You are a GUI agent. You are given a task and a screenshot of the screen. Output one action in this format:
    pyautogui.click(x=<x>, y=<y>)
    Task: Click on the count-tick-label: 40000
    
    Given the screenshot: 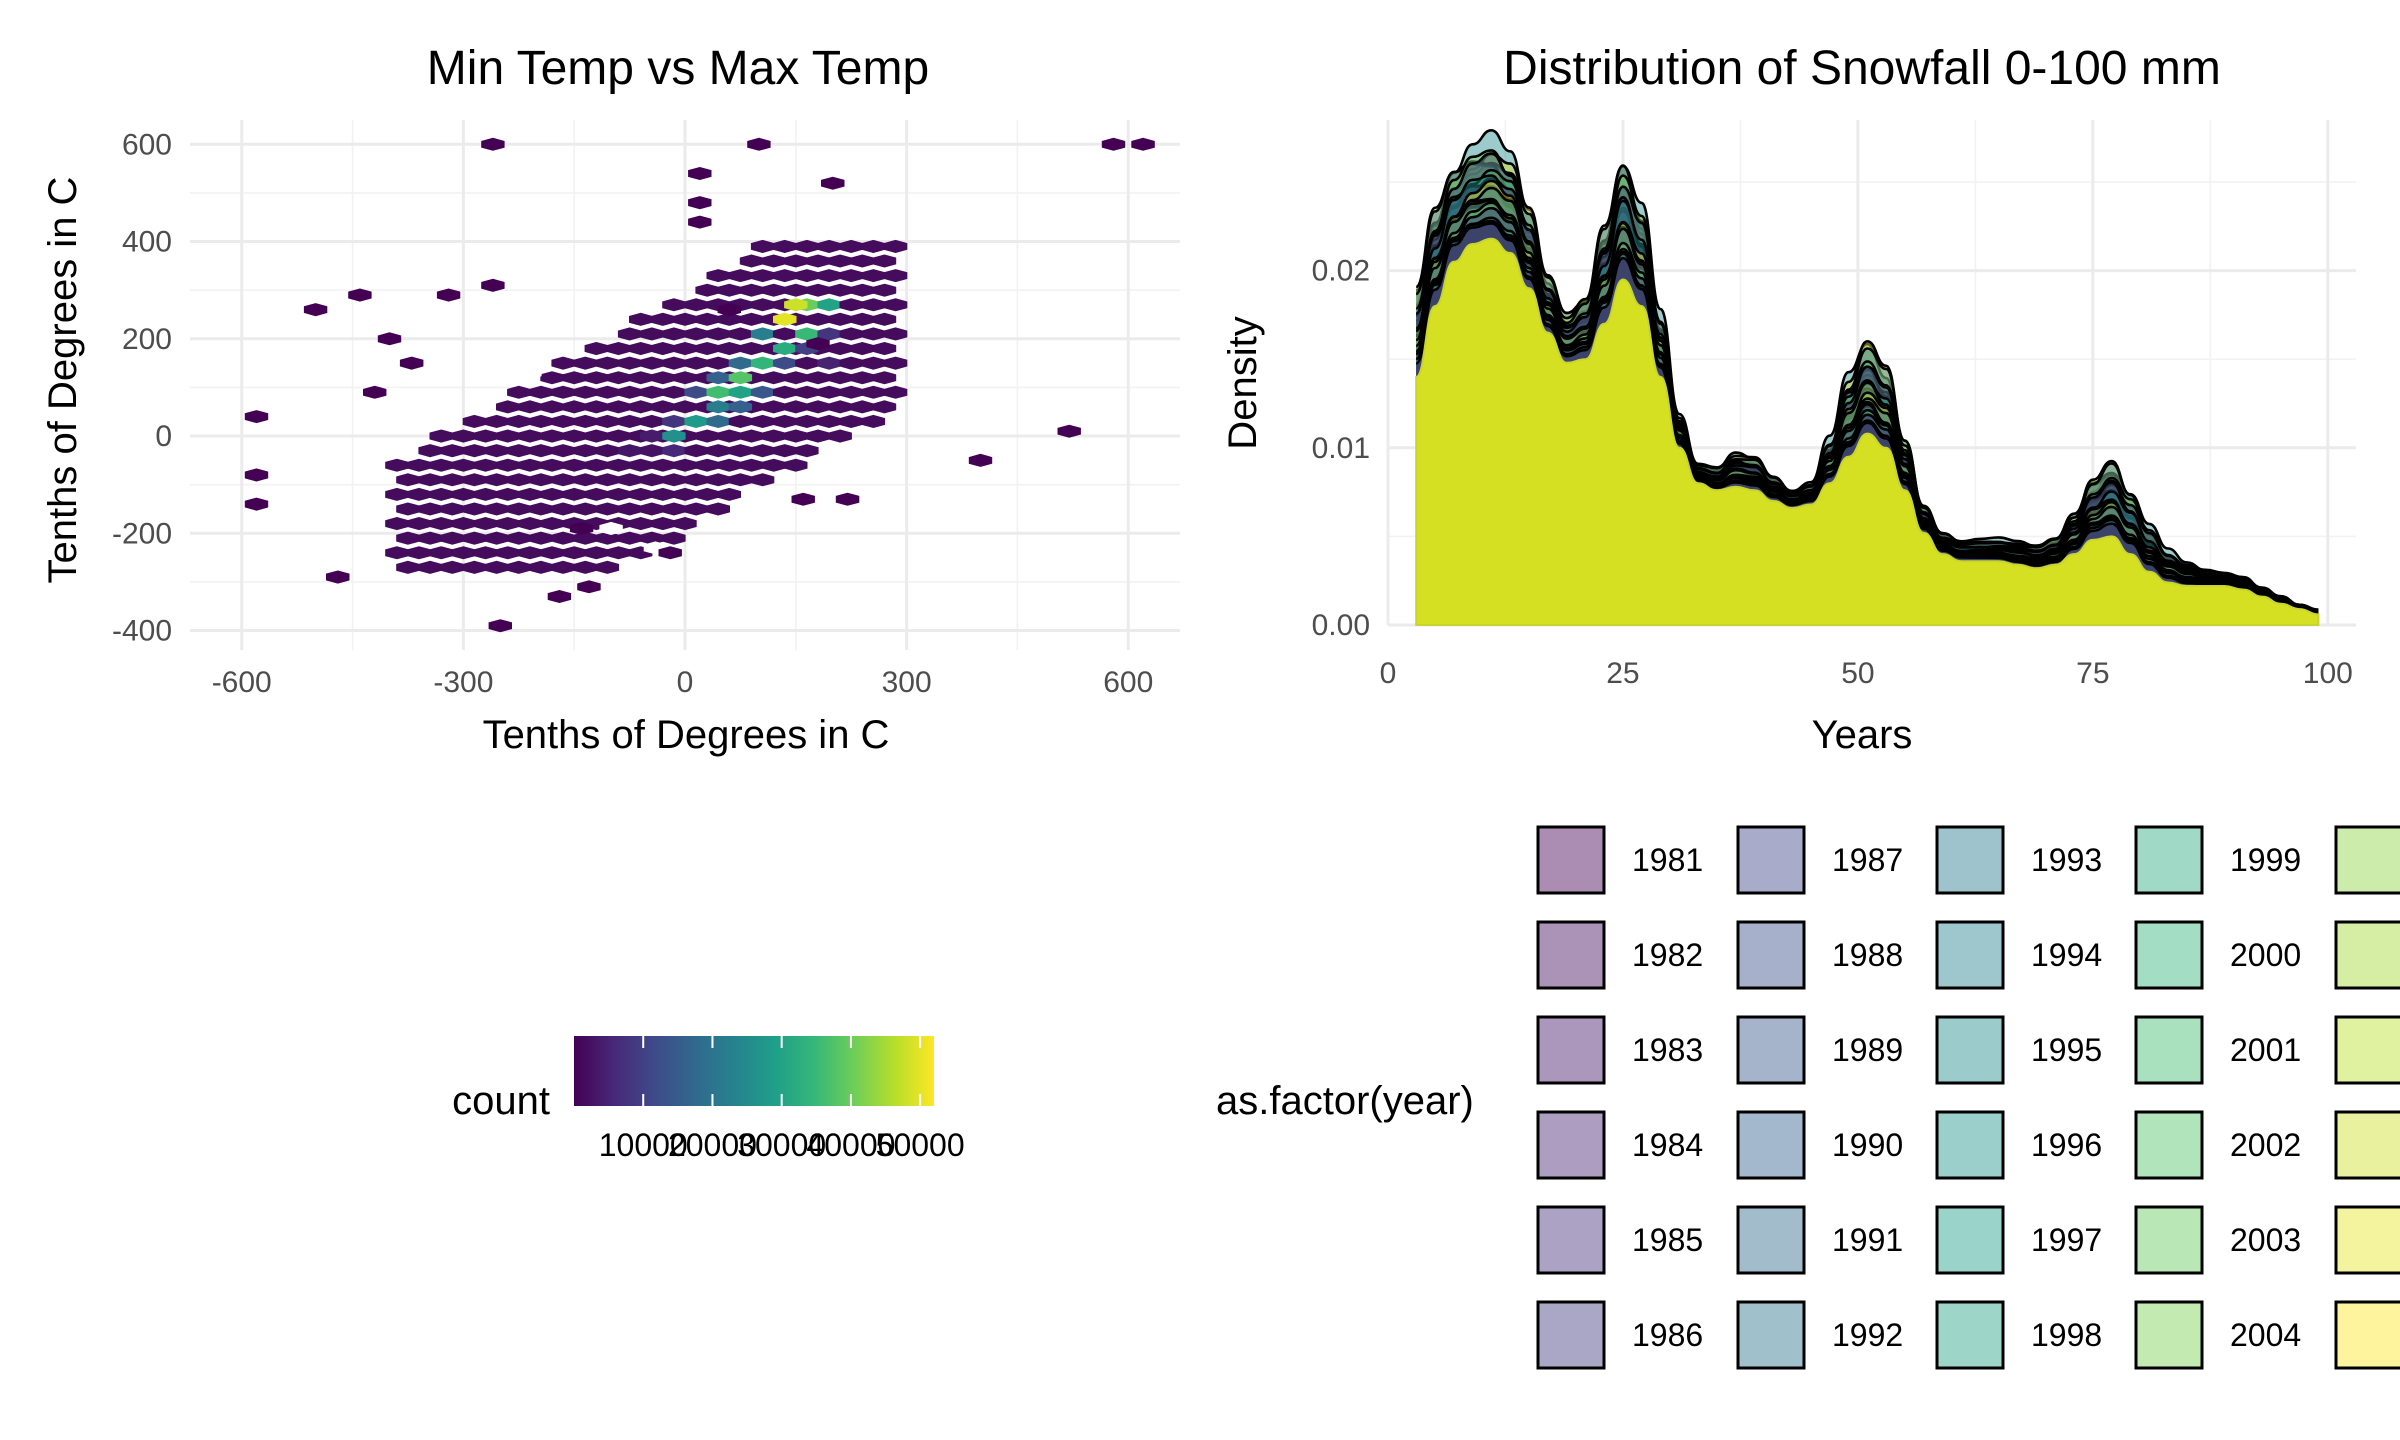 What is the action you would take?
    pyautogui.click(x=850, y=1145)
    